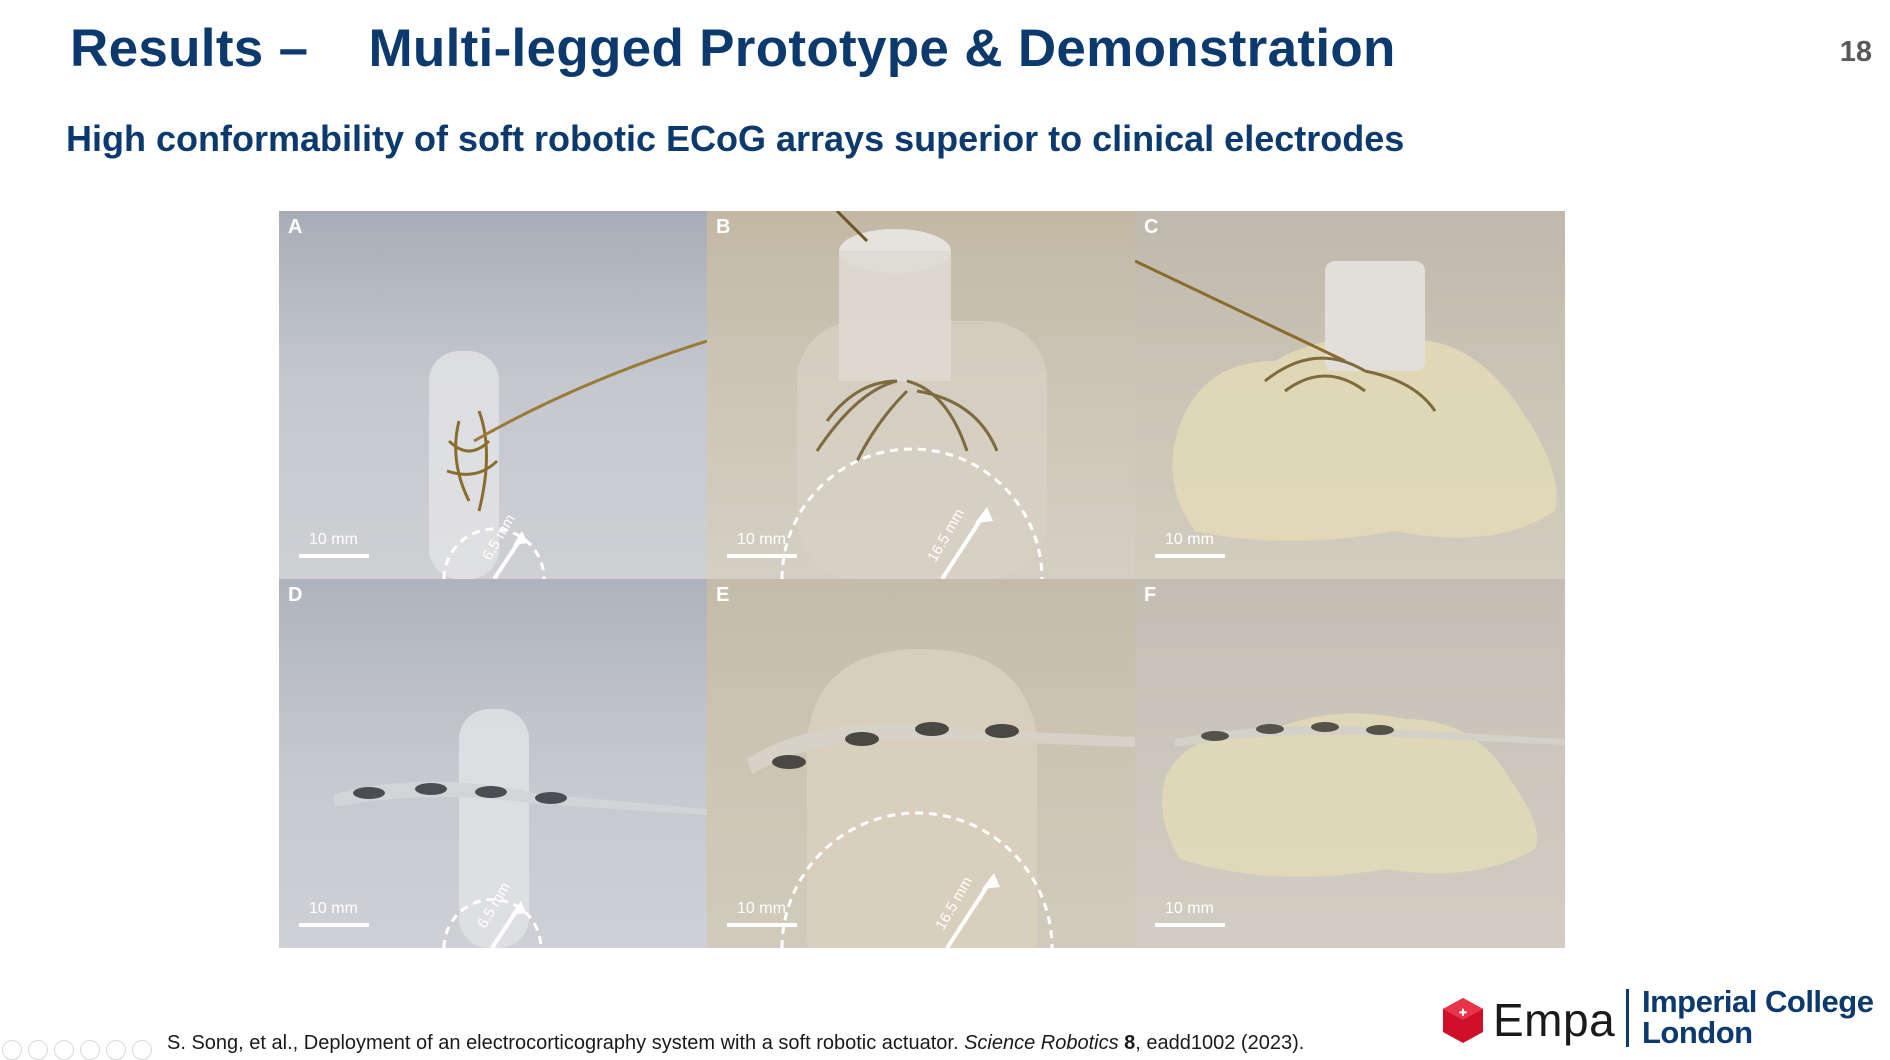 The height and width of the screenshot is (1060, 1890). I want to click on slides-icon, so click(90, 1050).